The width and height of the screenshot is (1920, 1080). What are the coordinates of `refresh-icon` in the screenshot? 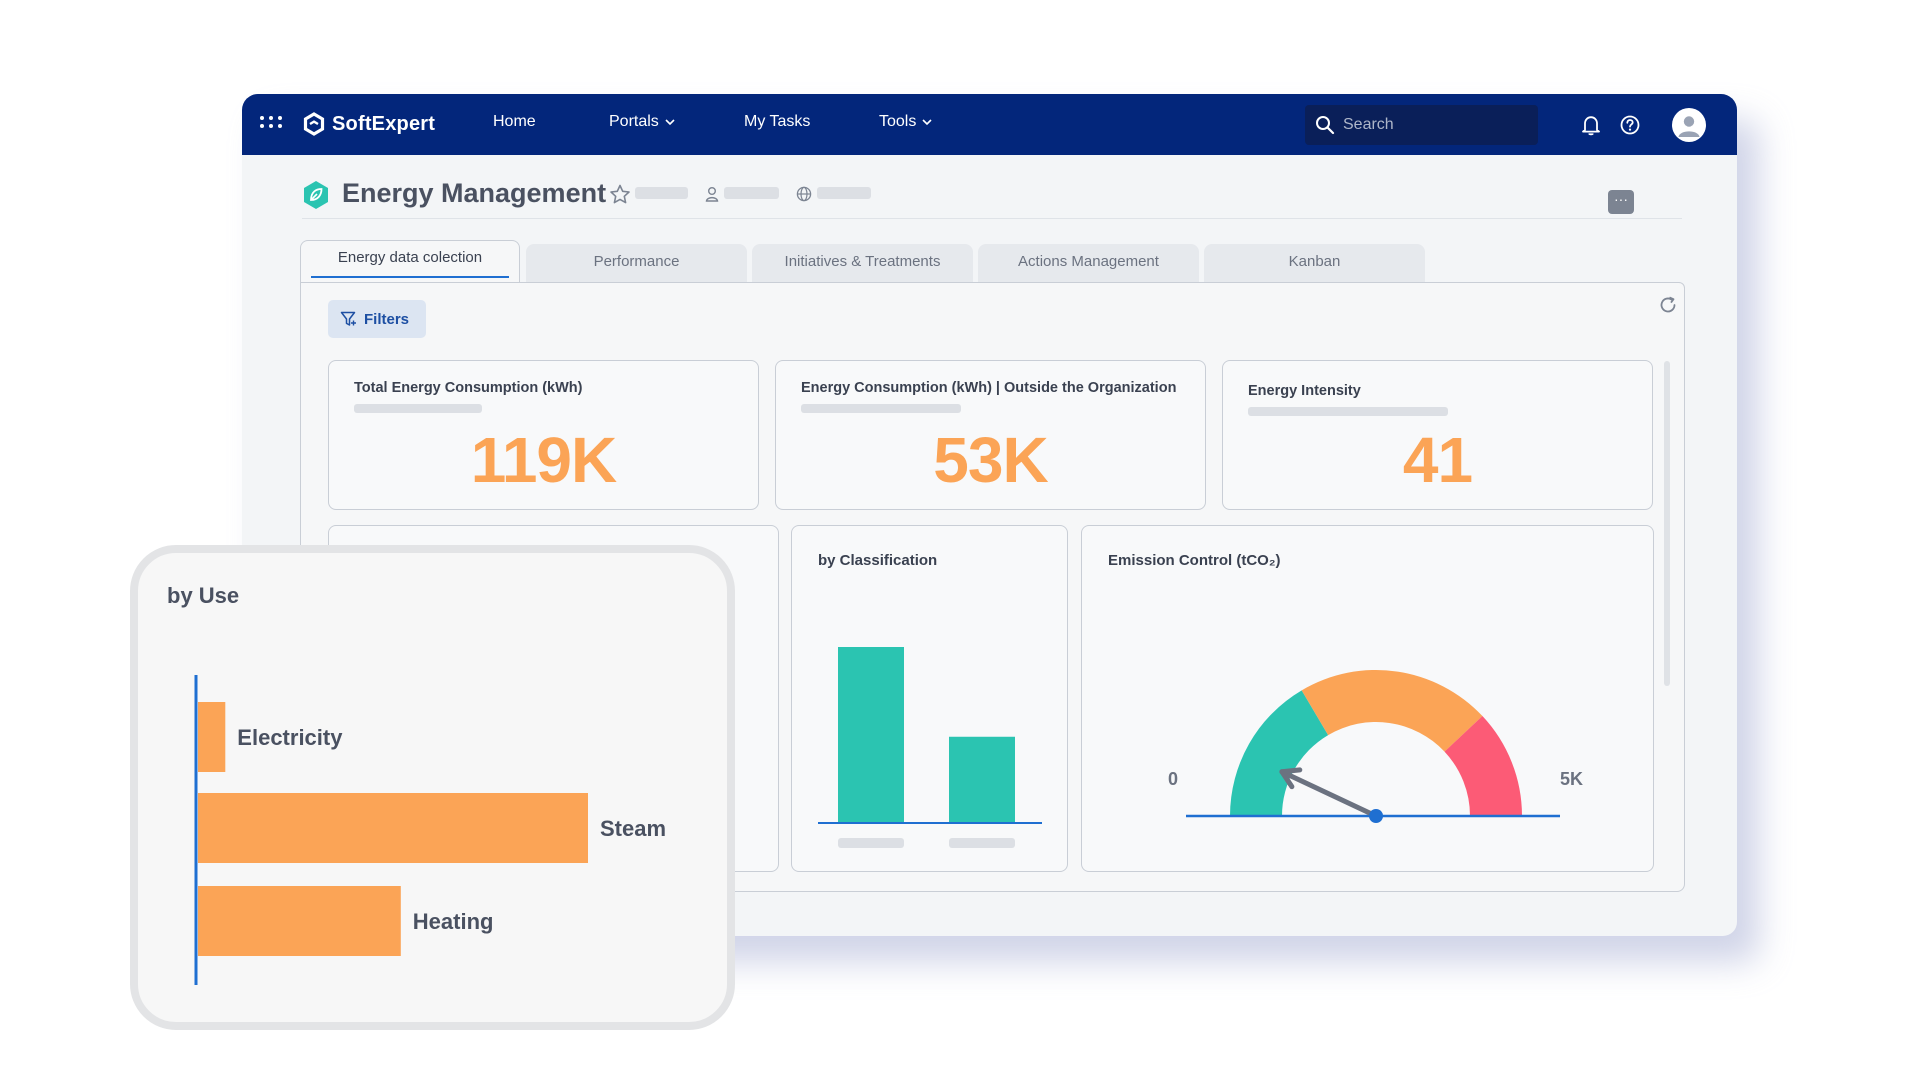 It's located at (1668, 305).